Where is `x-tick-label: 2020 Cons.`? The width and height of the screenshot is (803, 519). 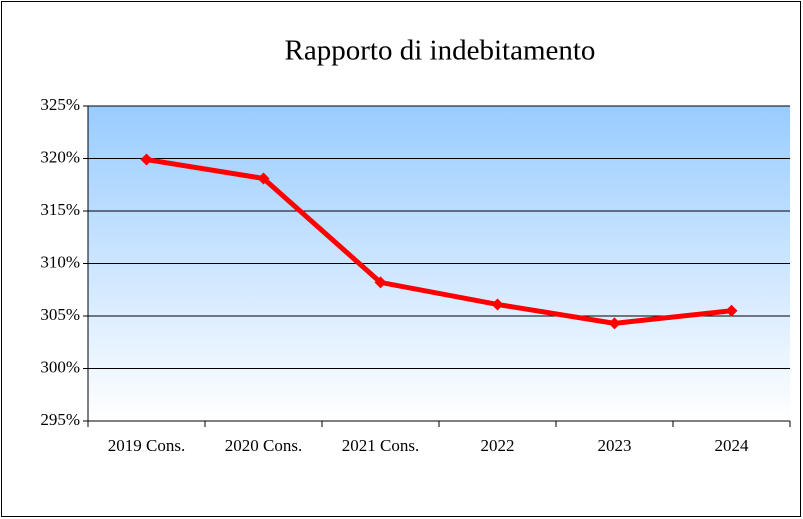
x-tick-label: 2020 Cons. is located at coordinates (263, 445).